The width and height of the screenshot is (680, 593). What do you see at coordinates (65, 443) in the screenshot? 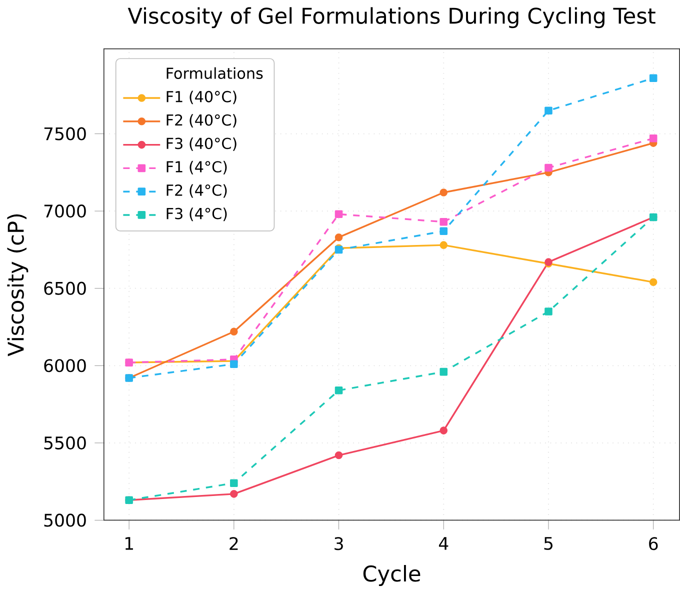
I see `y-tick-label: 5500` at bounding box center [65, 443].